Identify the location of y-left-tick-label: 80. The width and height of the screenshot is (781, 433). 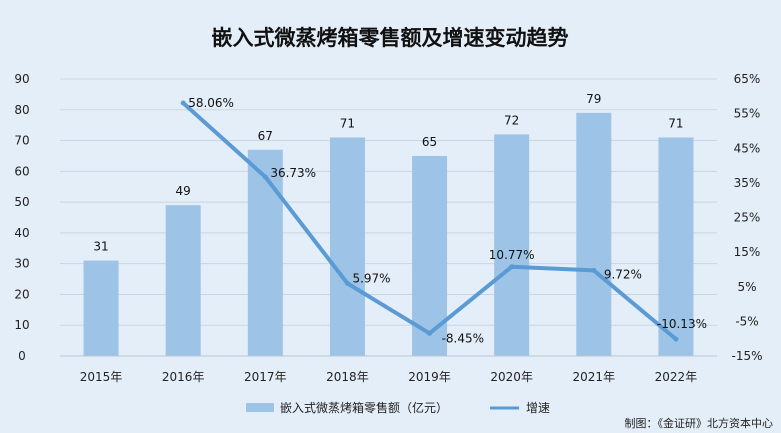
(21, 110).